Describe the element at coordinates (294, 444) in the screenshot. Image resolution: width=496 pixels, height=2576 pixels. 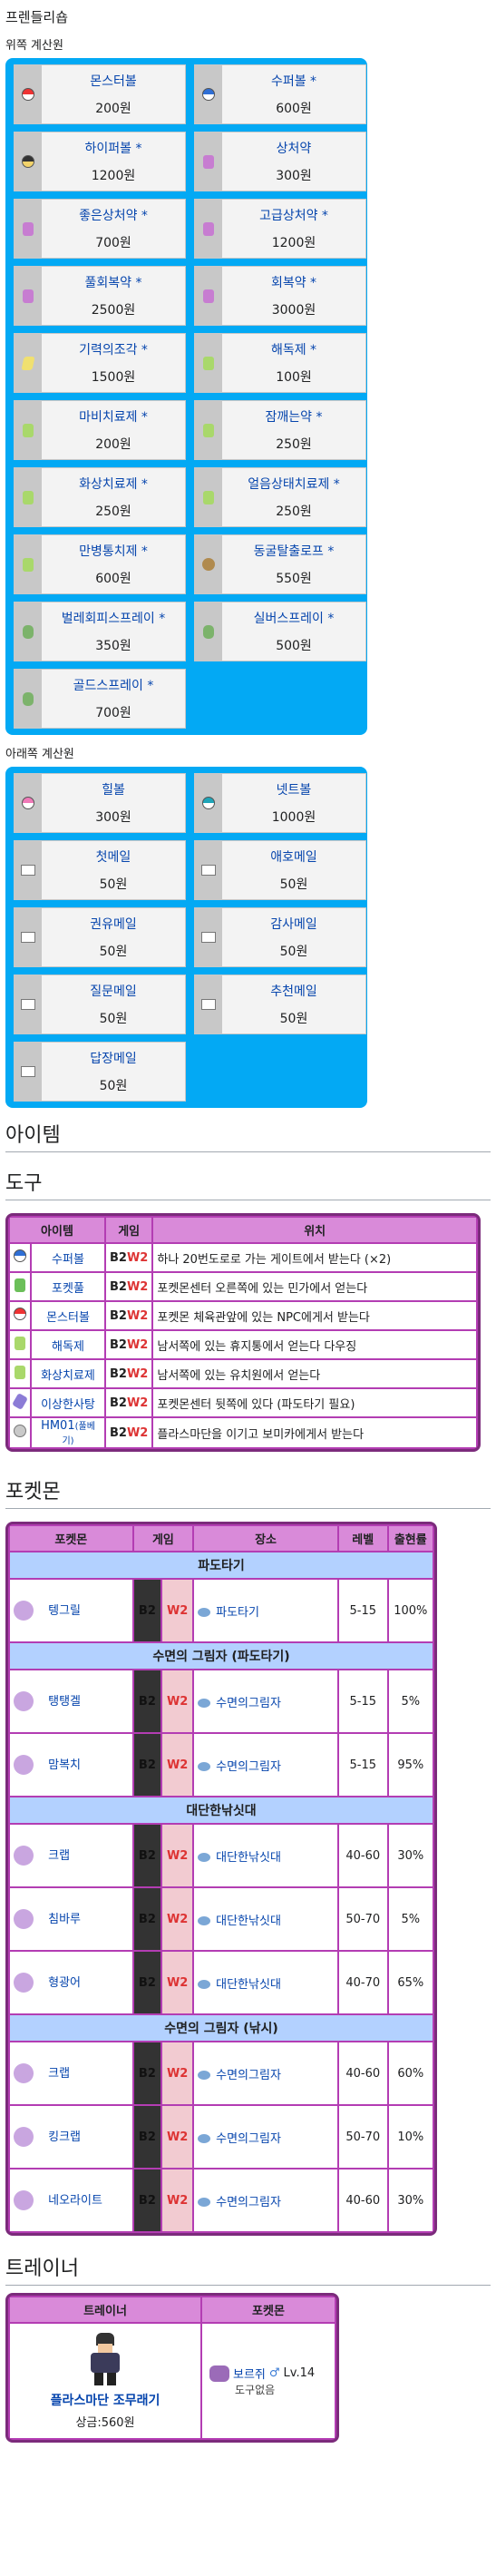
I see `upper-item-price: 250원` at that location.